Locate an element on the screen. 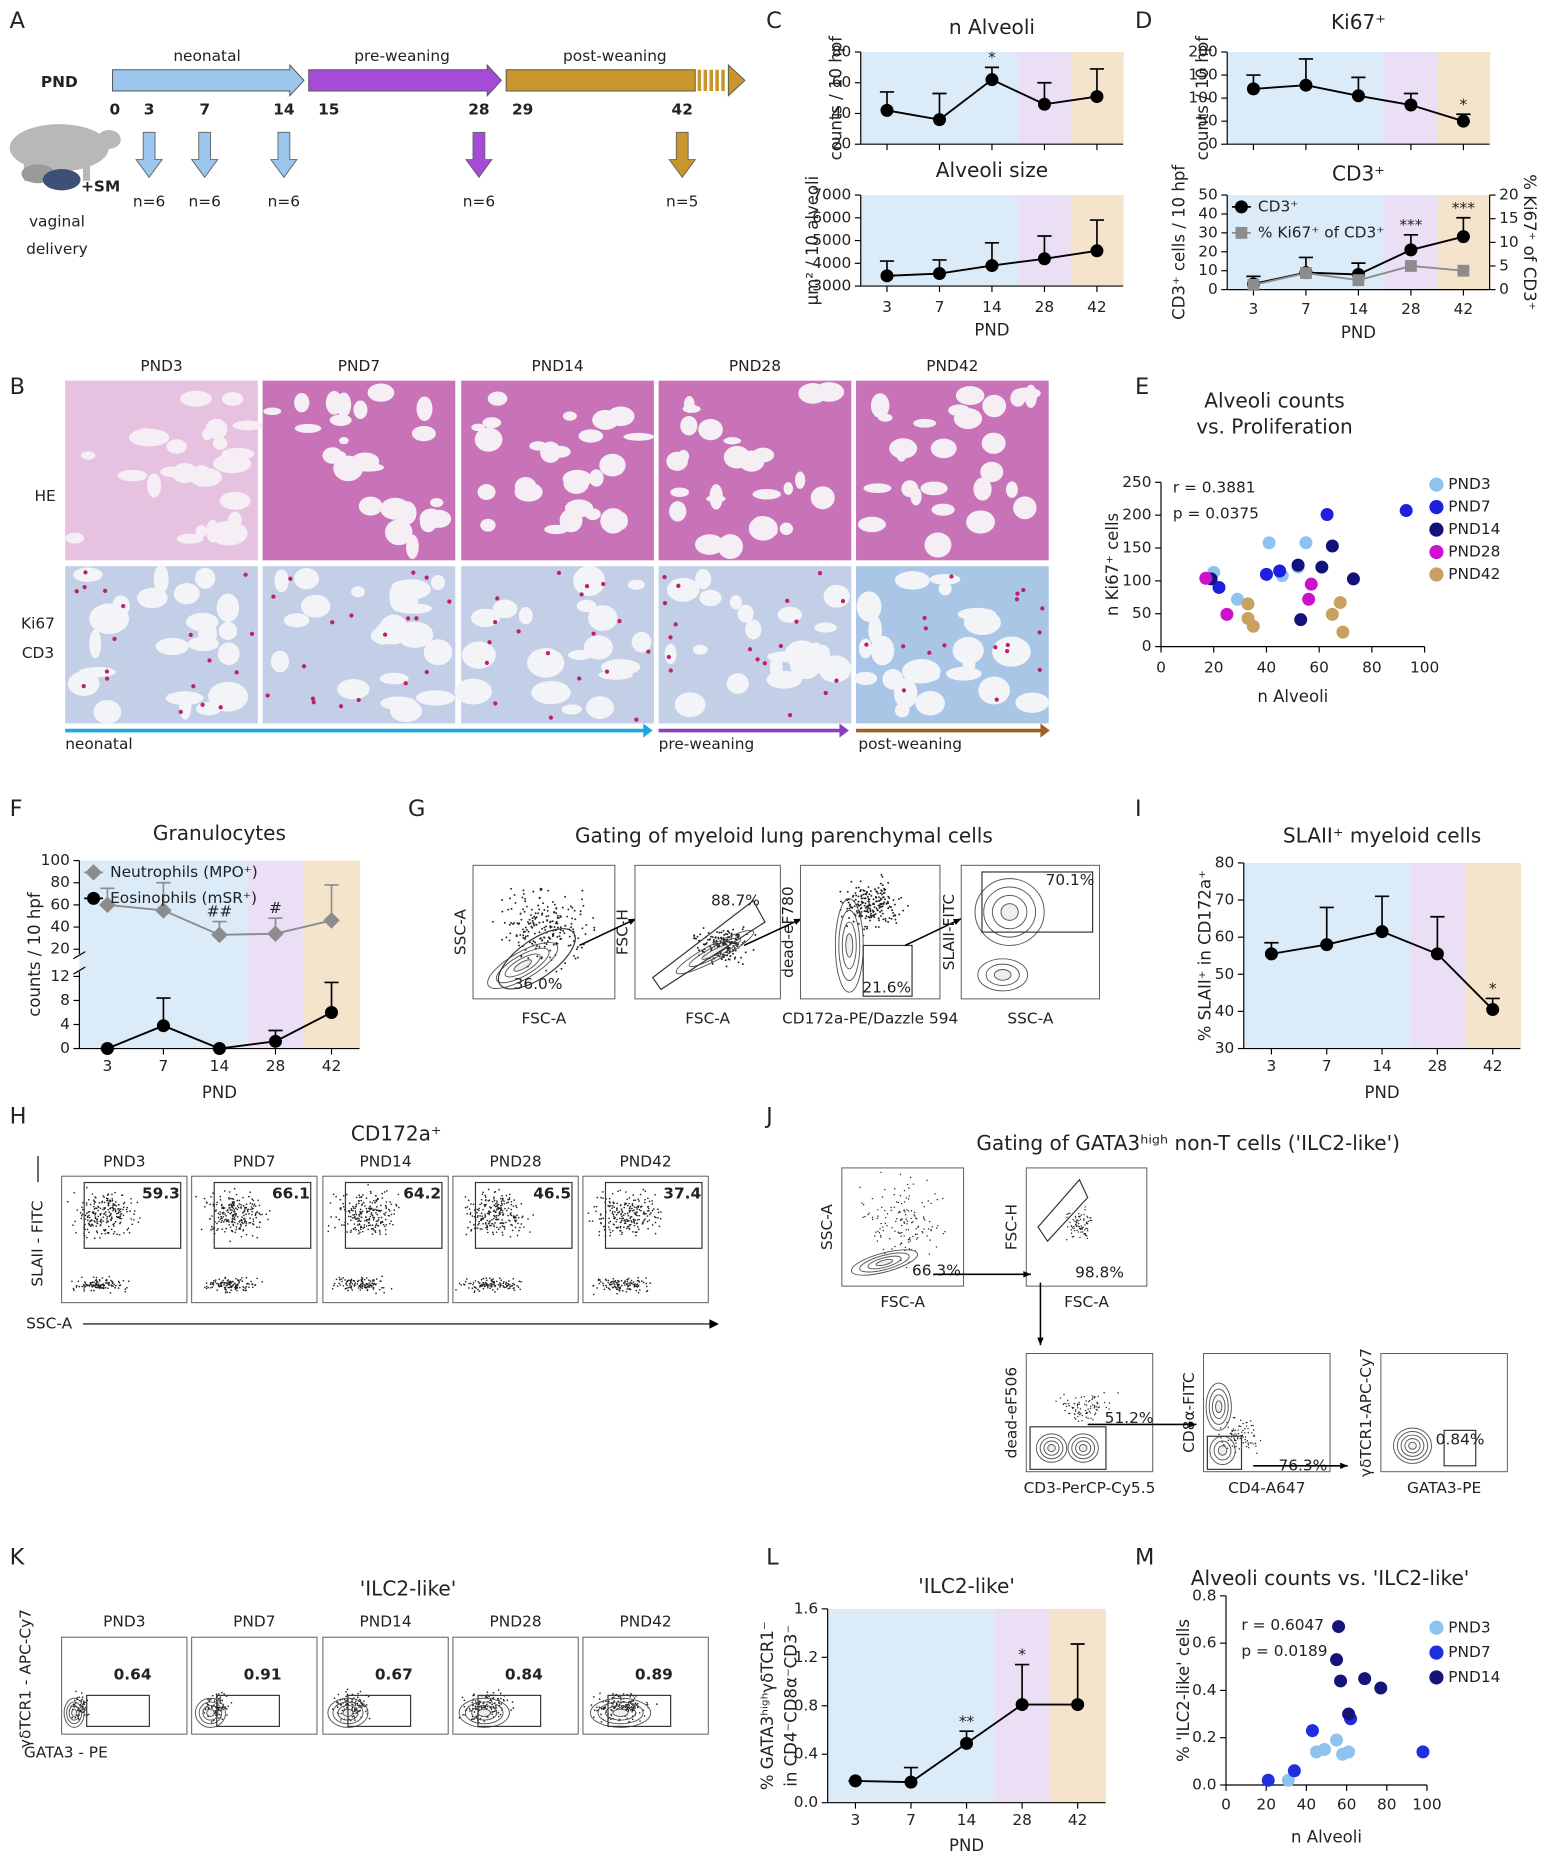  legend-label: PND14 is located at coordinates (1474, 1677).